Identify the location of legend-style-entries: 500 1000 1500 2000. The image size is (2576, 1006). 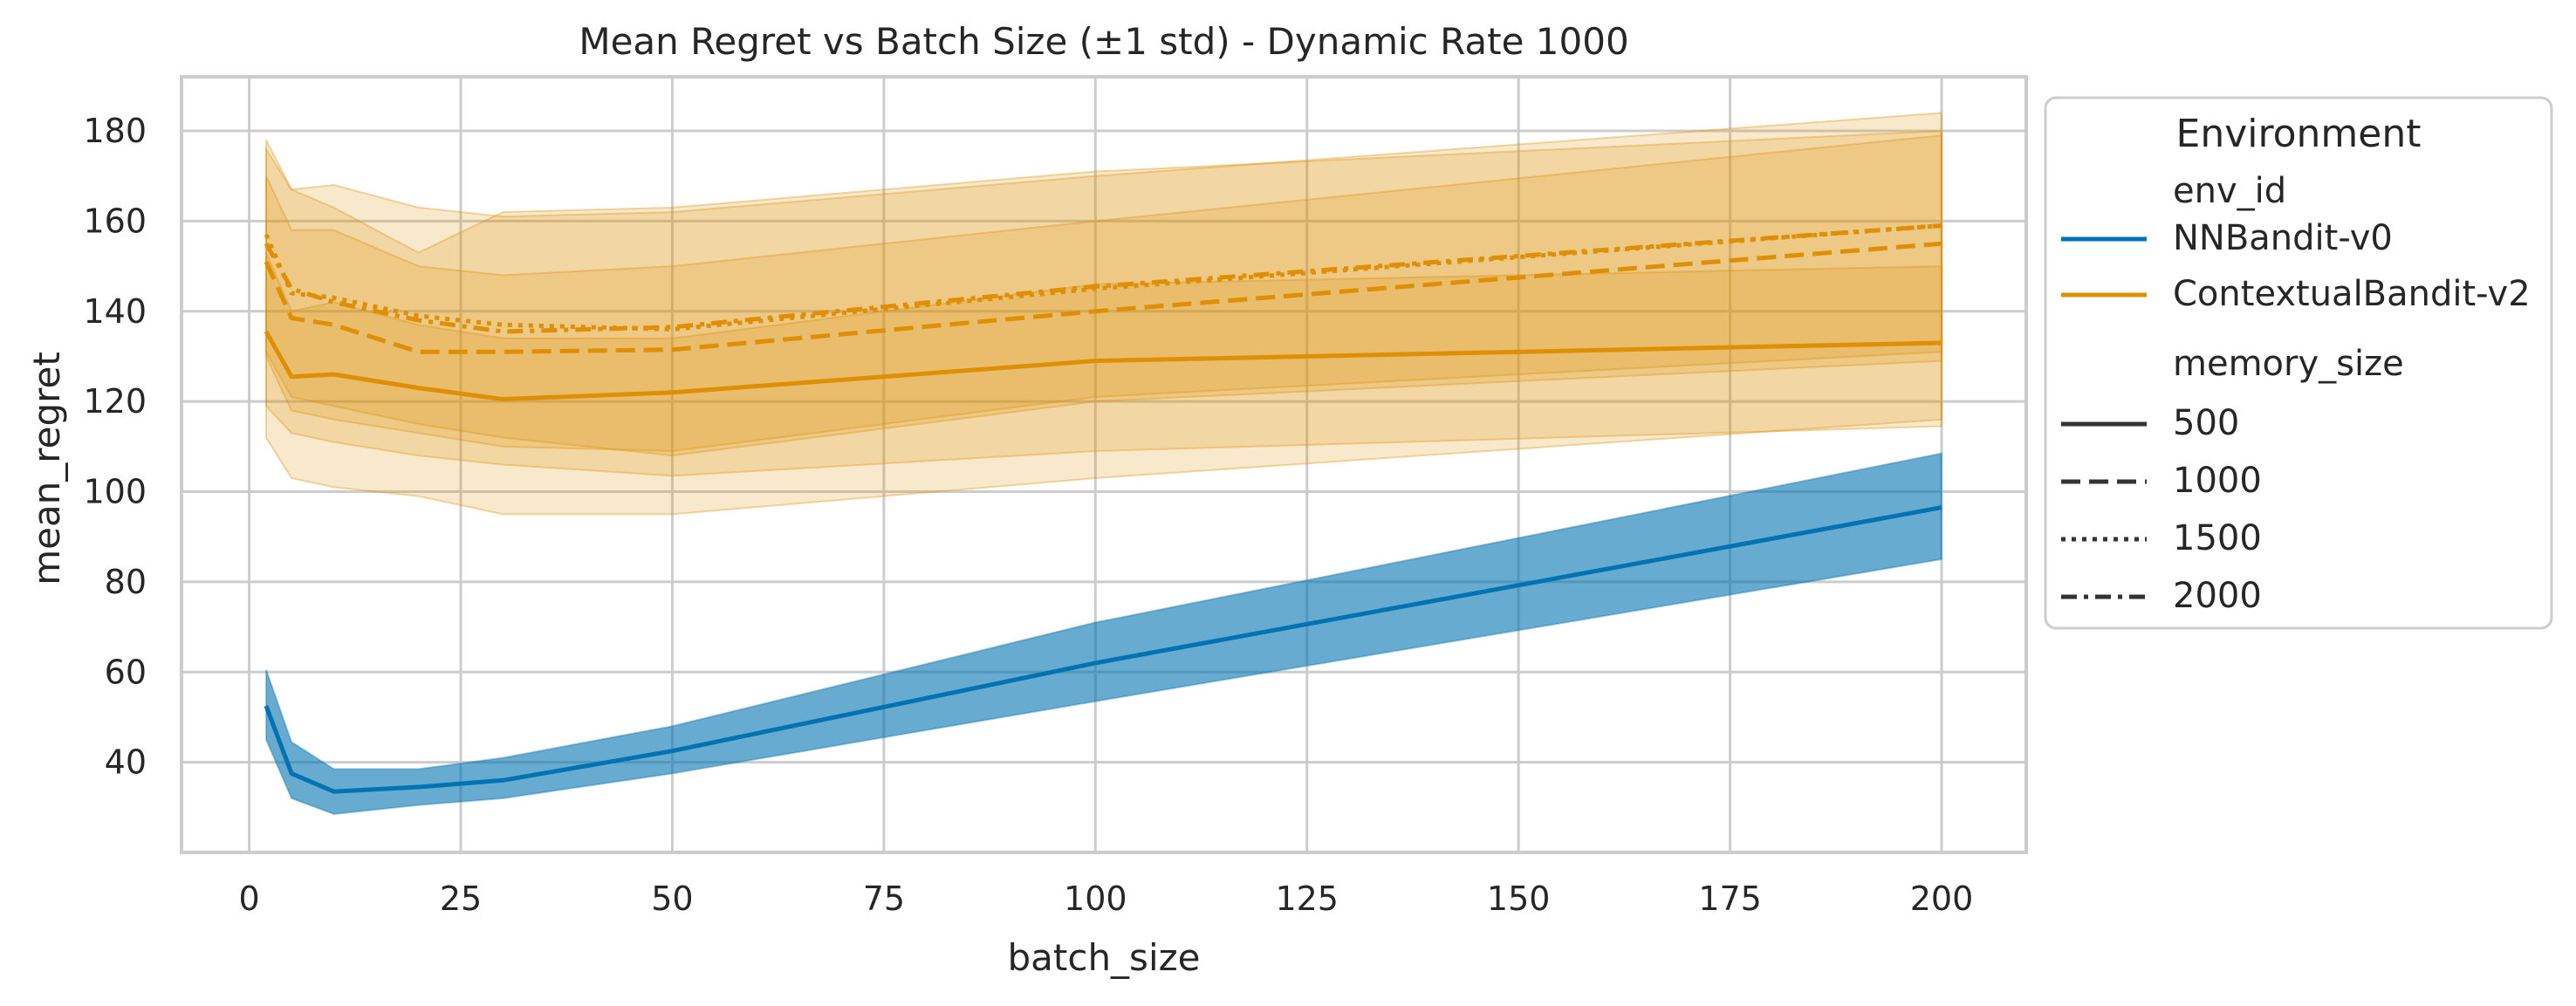
(2161, 509).